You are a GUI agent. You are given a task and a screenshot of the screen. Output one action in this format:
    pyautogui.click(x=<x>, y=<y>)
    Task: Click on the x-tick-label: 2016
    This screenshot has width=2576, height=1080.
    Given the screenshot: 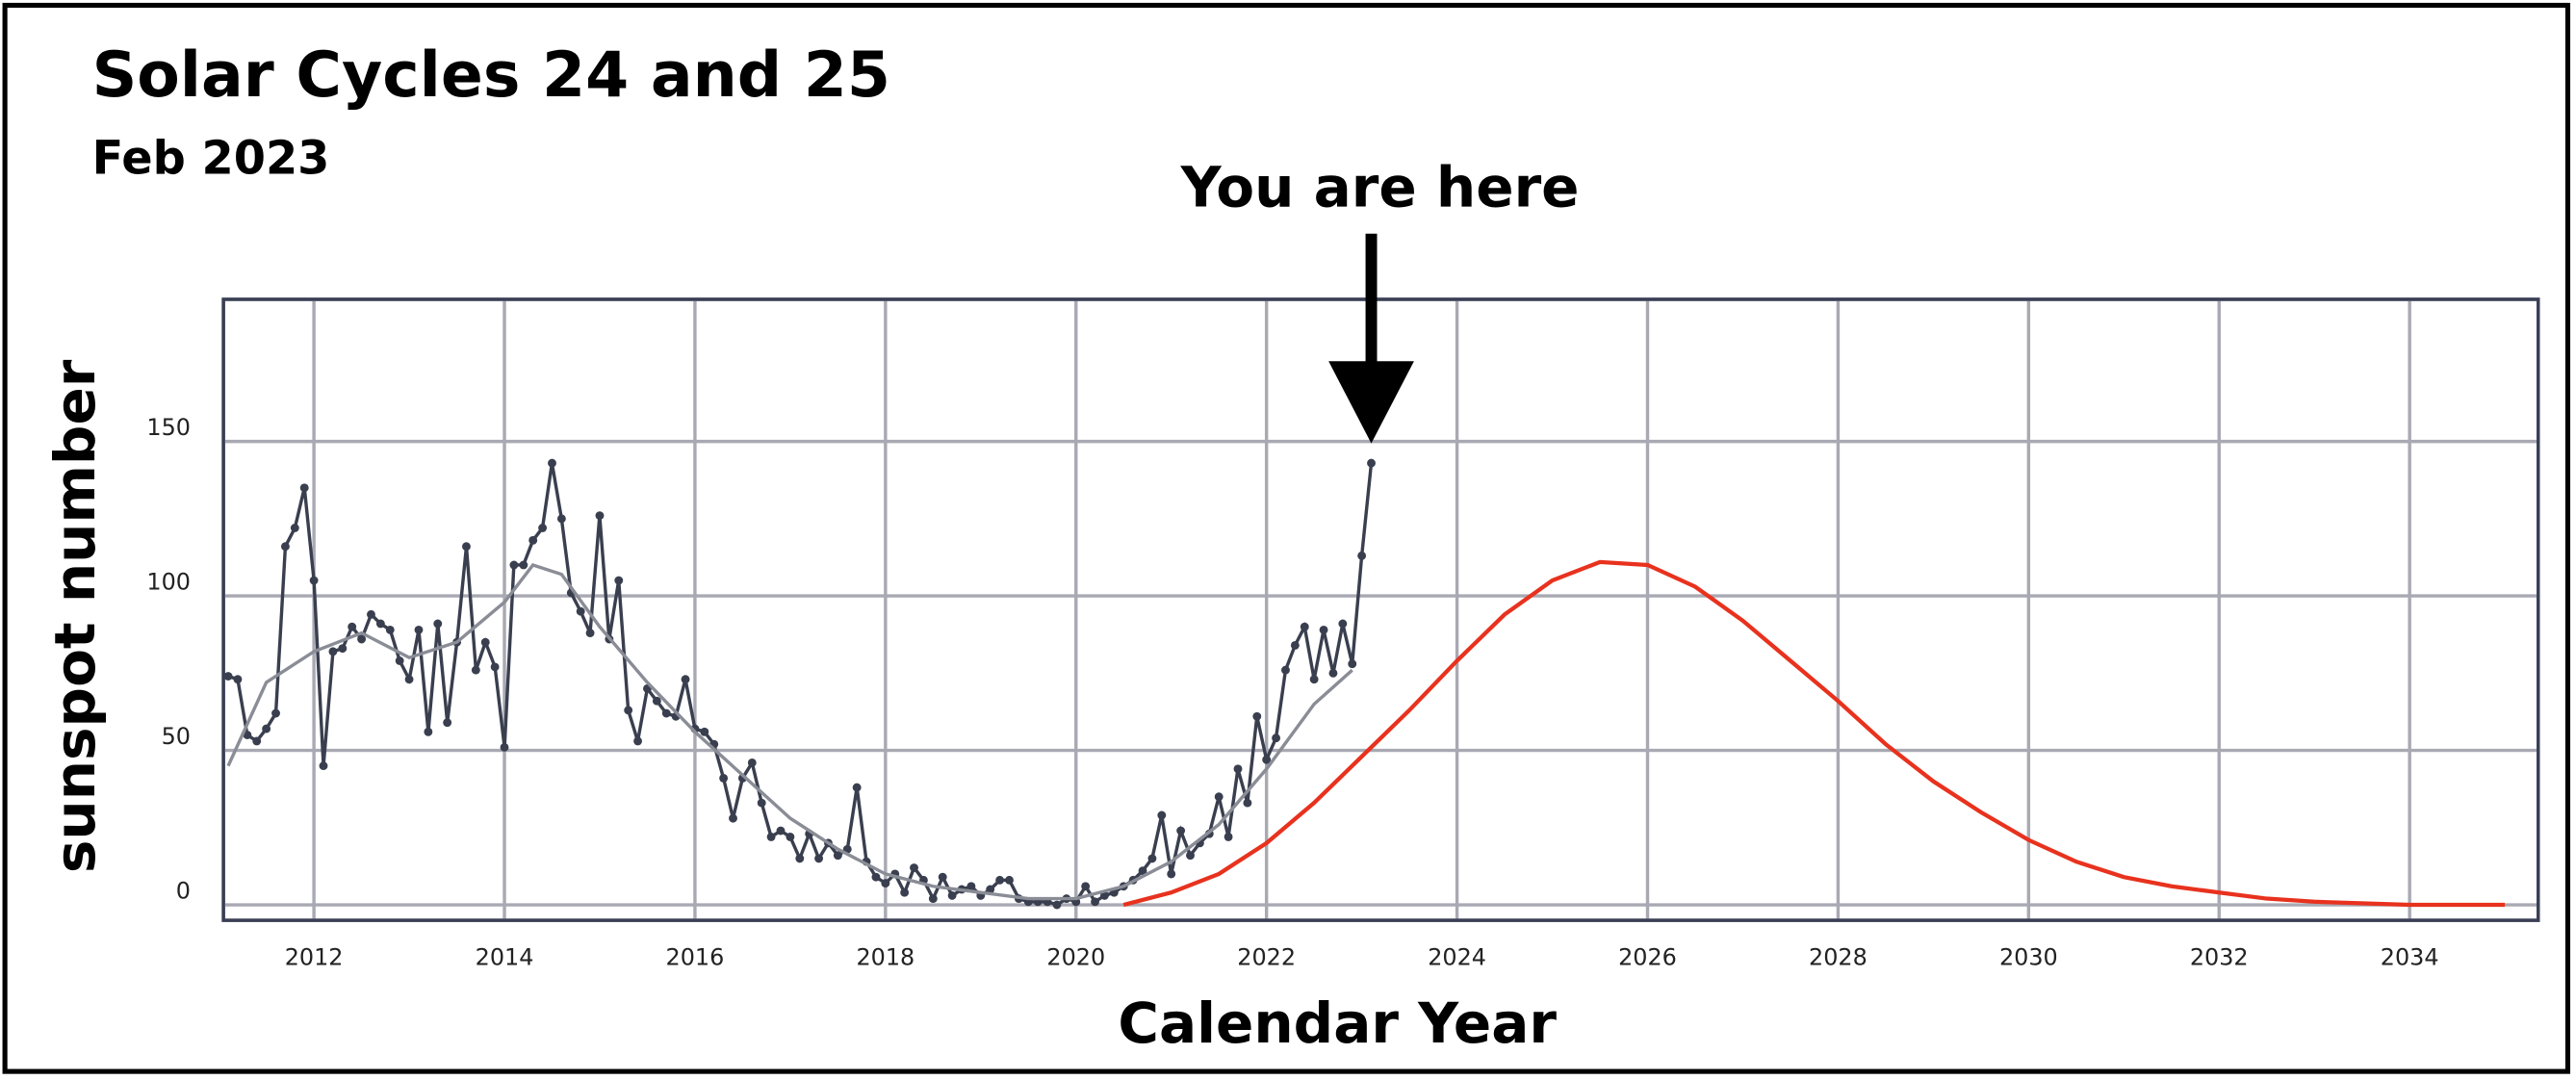 What is the action you would take?
    pyautogui.click(x=695, y=956)
    